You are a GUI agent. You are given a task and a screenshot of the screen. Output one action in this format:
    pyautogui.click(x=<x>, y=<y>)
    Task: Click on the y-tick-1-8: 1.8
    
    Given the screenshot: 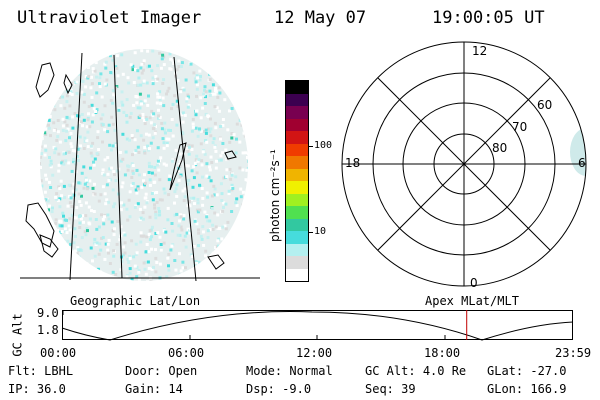 What is the action you would take?
    pyautogui.click(x=48, y=330)
    